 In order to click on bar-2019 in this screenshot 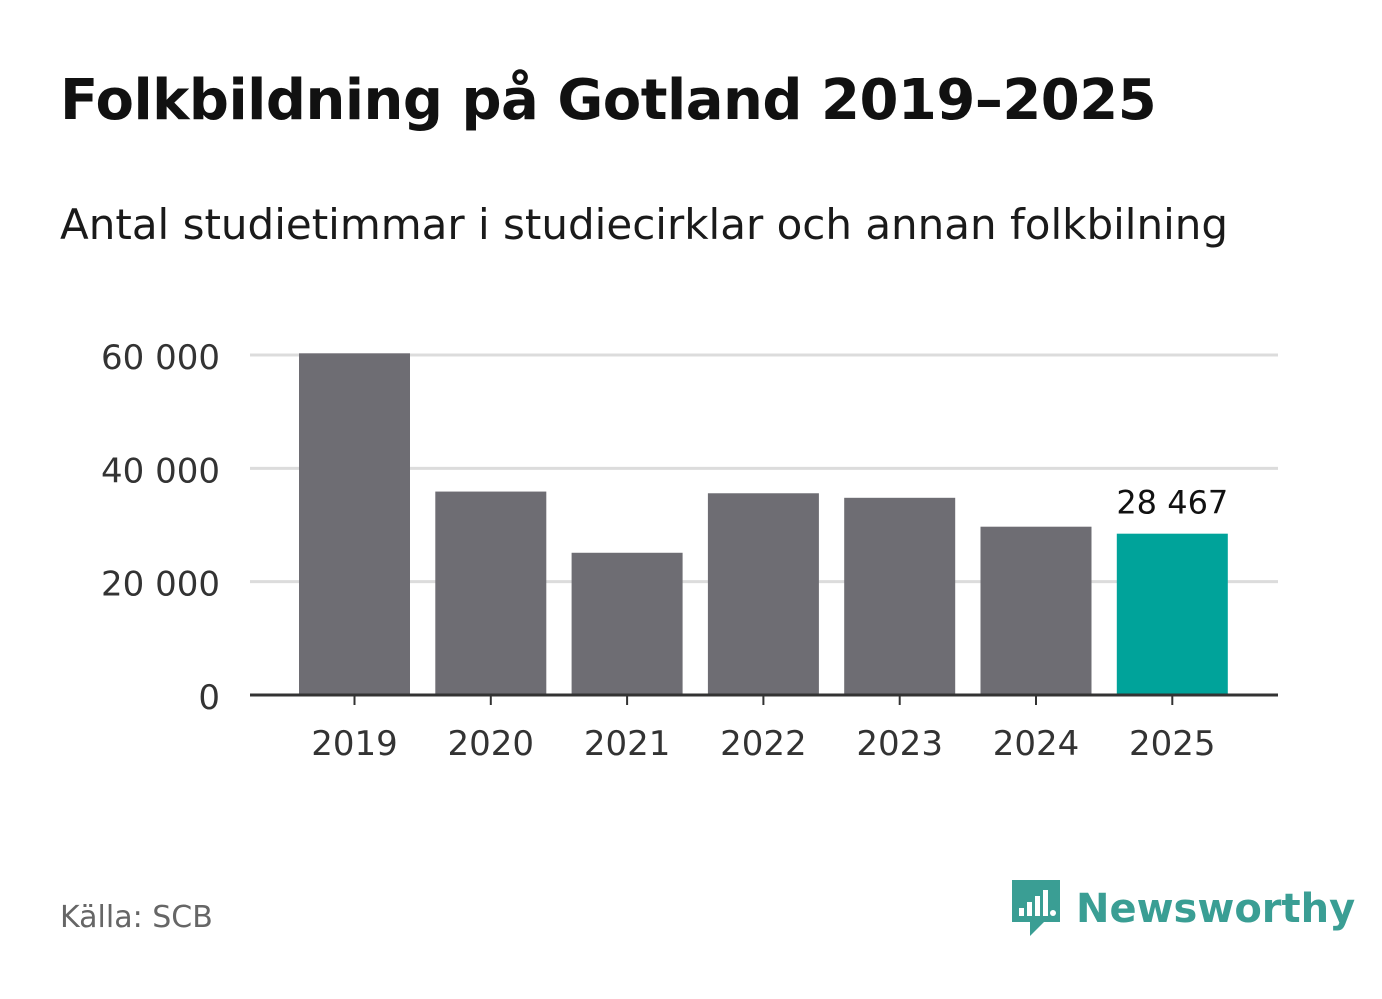, I will do `click(354, 524)`.